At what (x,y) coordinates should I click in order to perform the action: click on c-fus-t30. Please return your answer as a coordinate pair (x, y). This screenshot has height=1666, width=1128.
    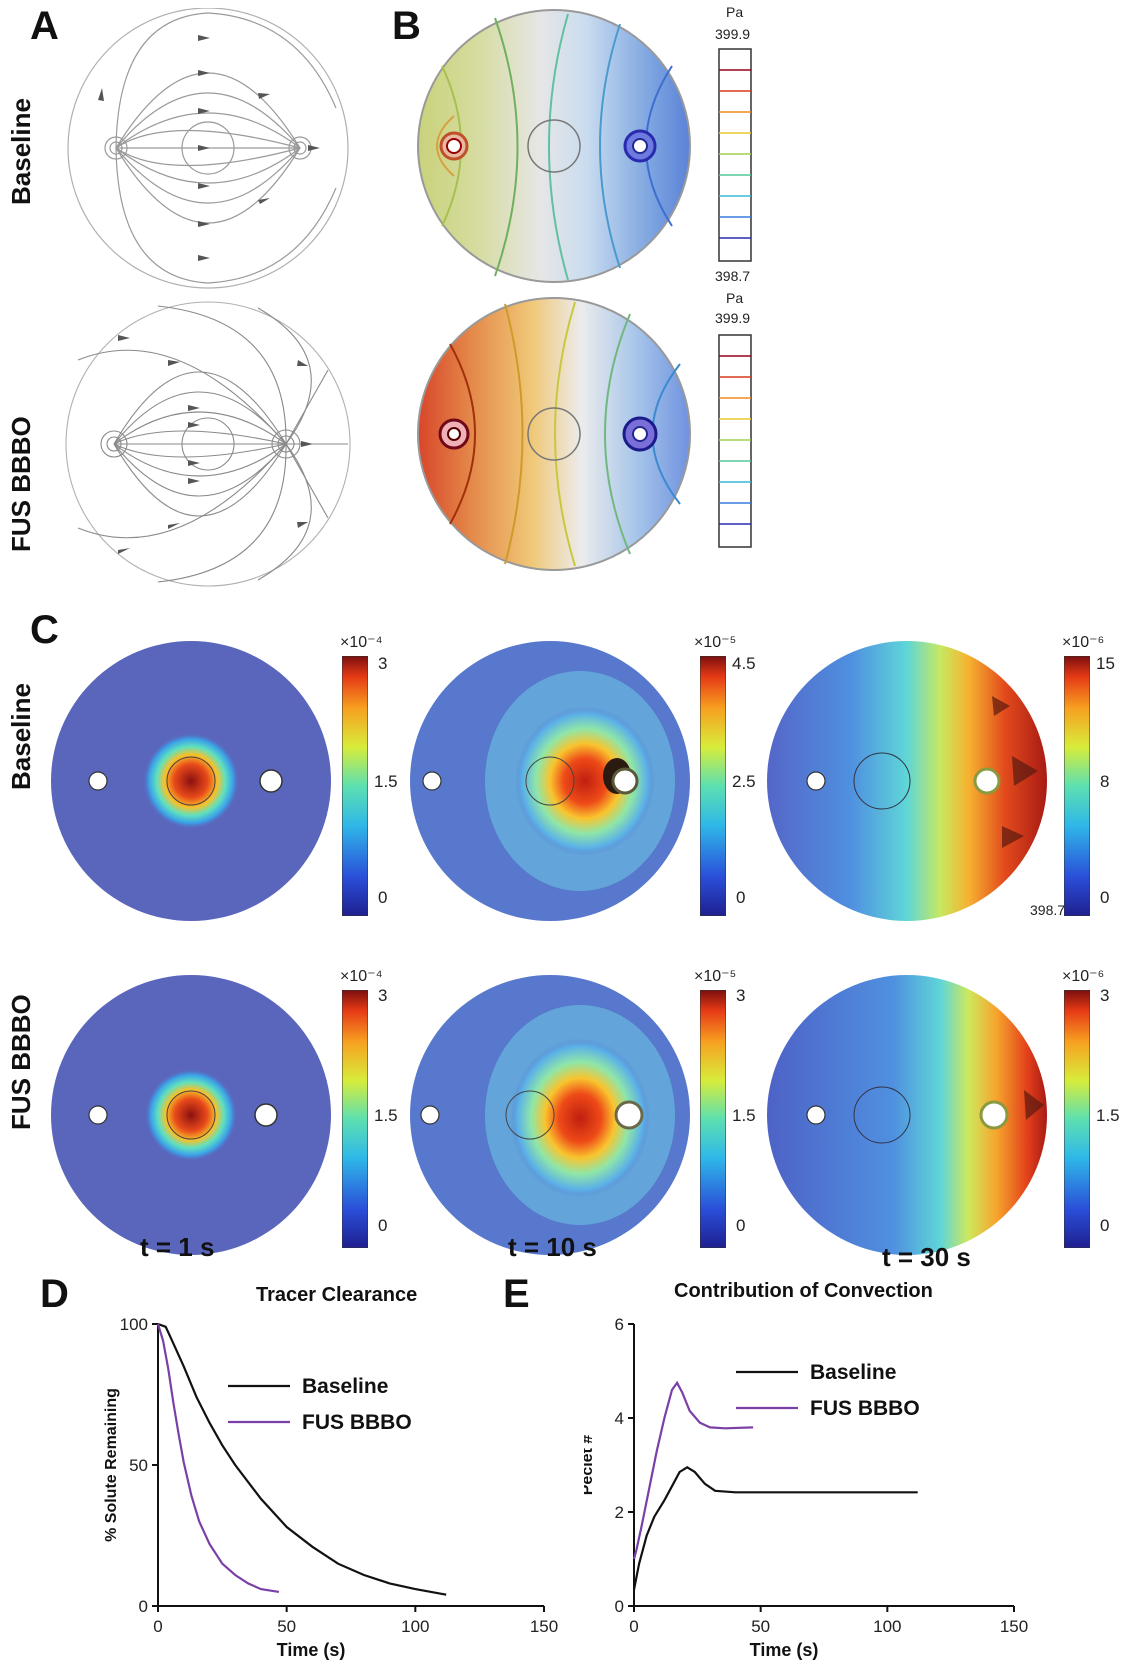
    Looking at the image, I should click on (907, 1115).